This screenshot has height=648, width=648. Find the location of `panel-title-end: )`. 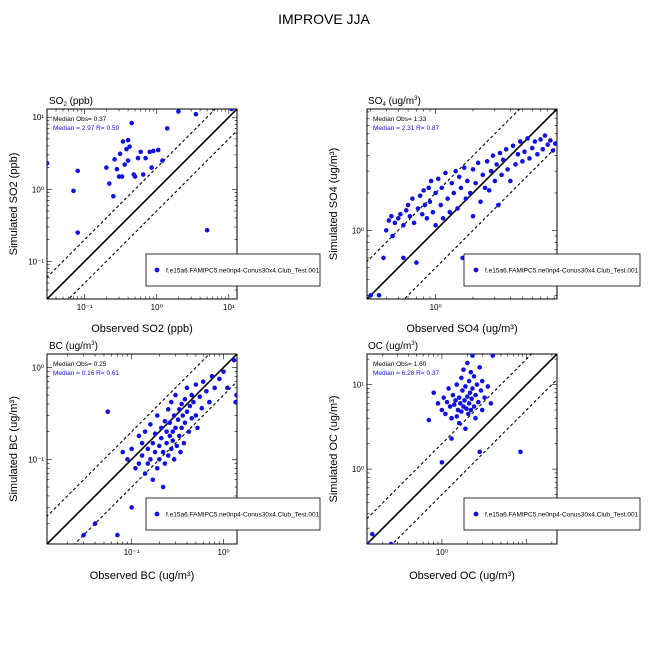

panel-title-end: ) is located at coordinates (96, 346).